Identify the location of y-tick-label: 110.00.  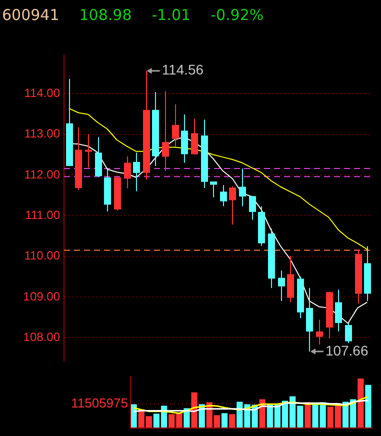
(42, 255).